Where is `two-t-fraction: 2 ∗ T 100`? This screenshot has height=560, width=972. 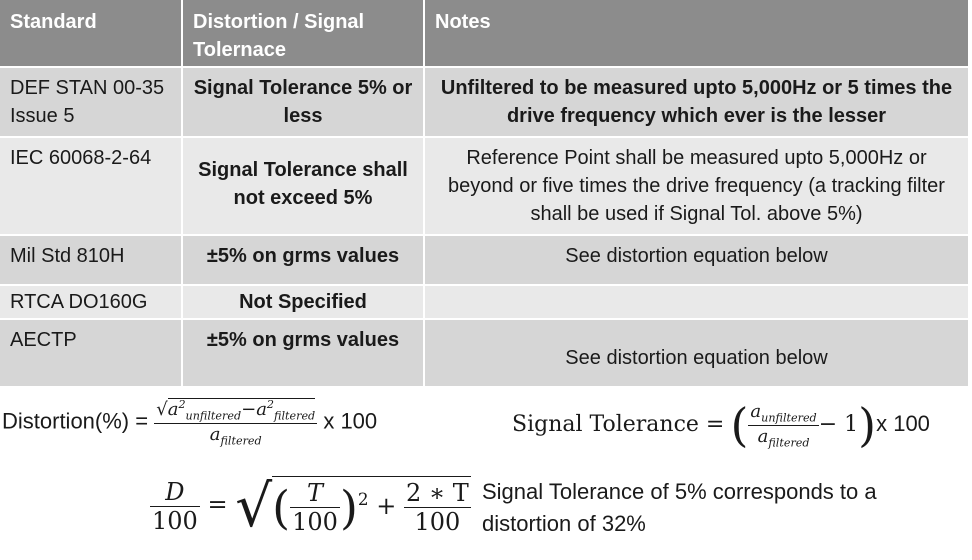
two-t-fraction: 2 ∗ T 100 is located at coordinates (437, 507).